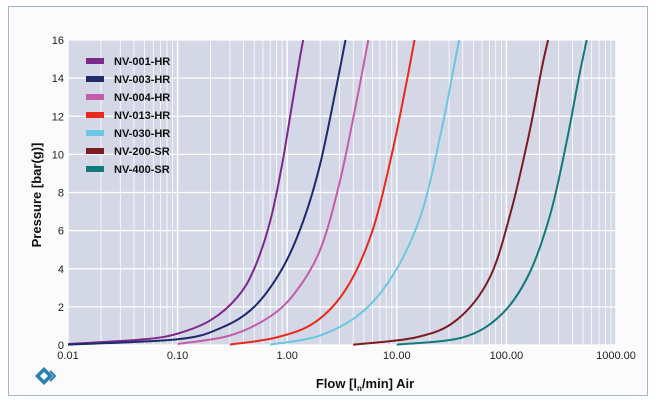 The image size is (659, 403). What do you see at coordinates (616, 356) in the screenshot?
I see `x-tick-label: 1000.00` at bounding box center [616, 356].